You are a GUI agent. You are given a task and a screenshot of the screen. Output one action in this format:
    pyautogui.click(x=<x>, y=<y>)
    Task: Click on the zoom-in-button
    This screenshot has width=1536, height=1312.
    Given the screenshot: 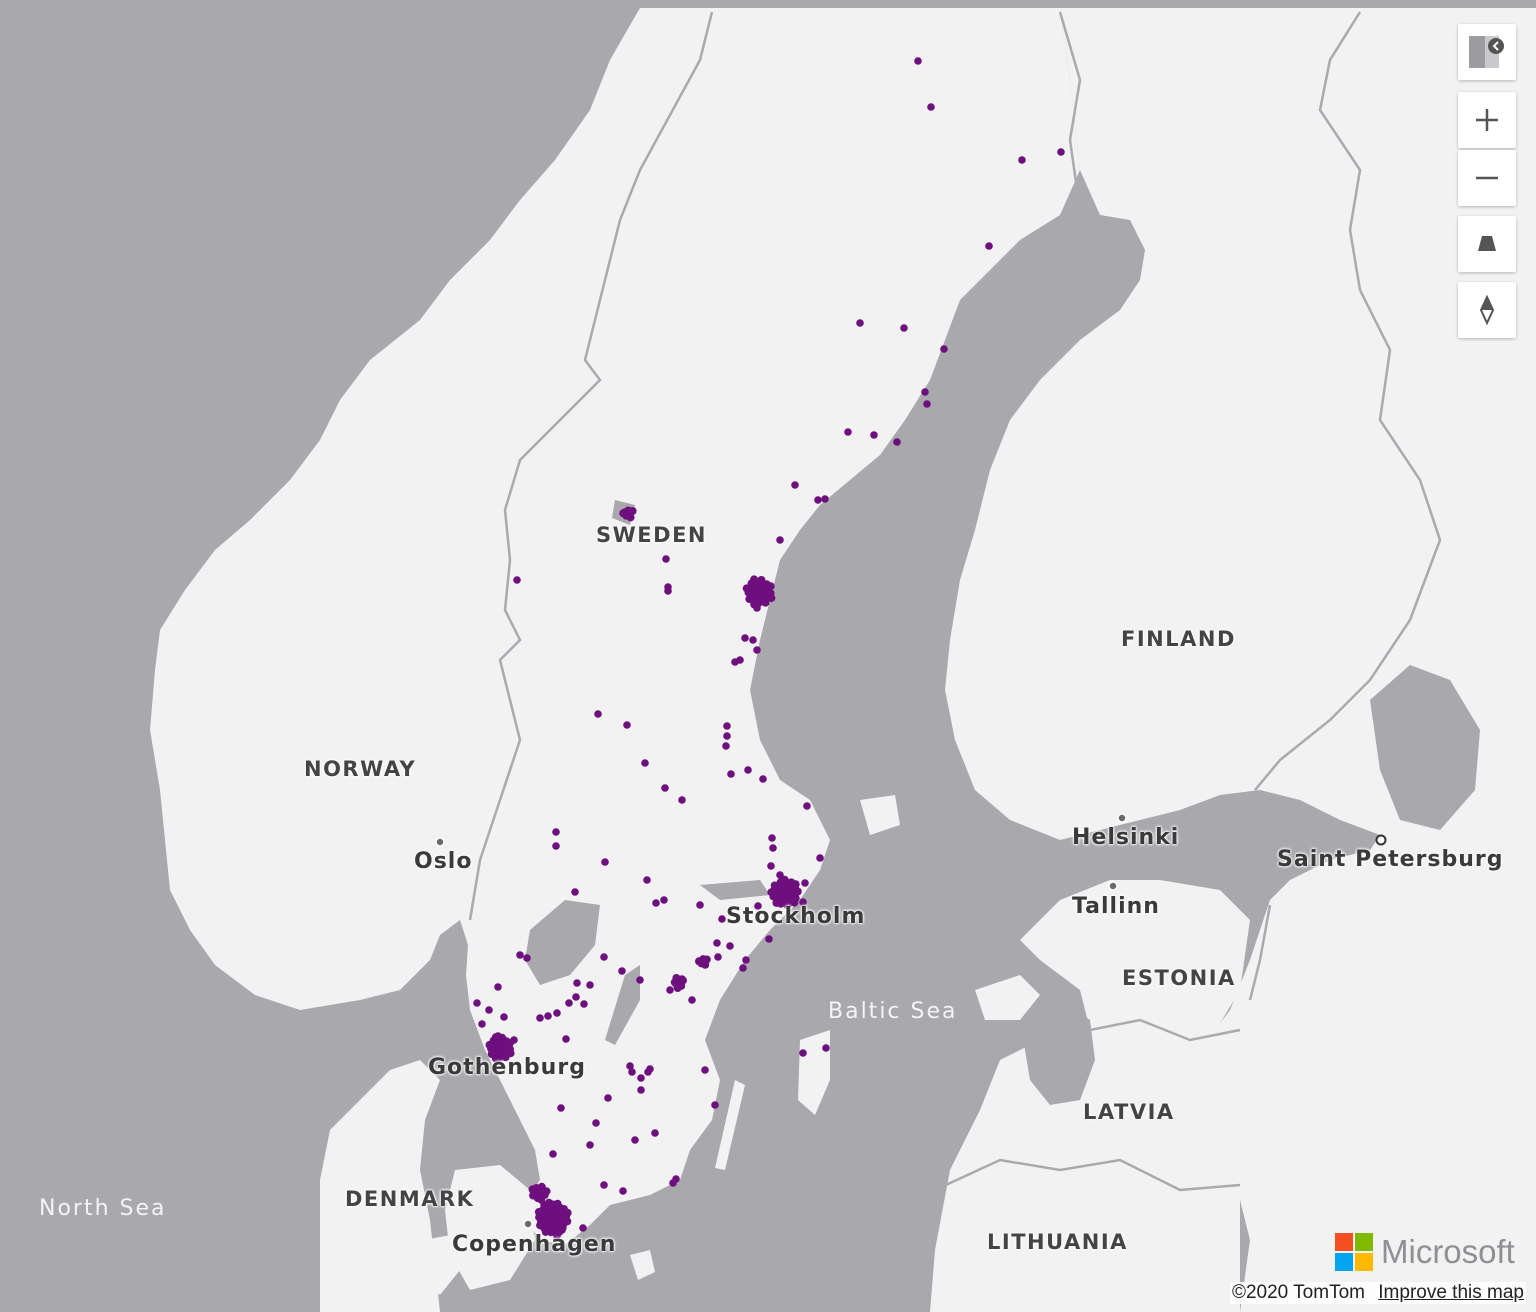 What is the action you would take?
    pyautogui.click(x=1487, y=120)
    